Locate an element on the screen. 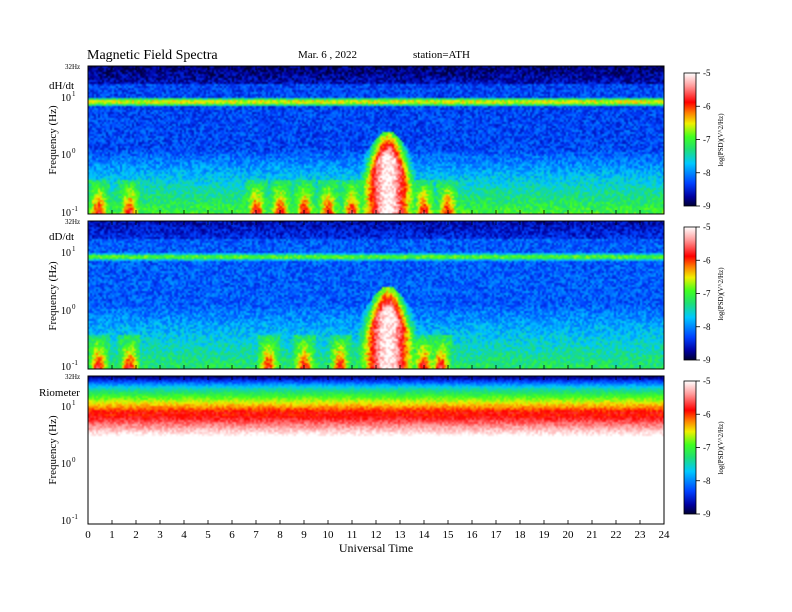  x-tick-label: 7 is located at coordinates (256, 535).